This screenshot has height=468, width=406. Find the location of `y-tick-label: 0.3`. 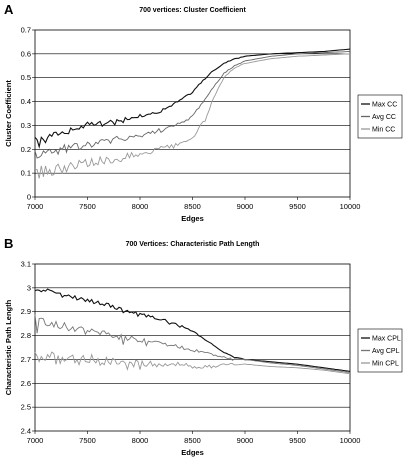

y-tick-label: 0.3 is located at coordinates (26, 125).